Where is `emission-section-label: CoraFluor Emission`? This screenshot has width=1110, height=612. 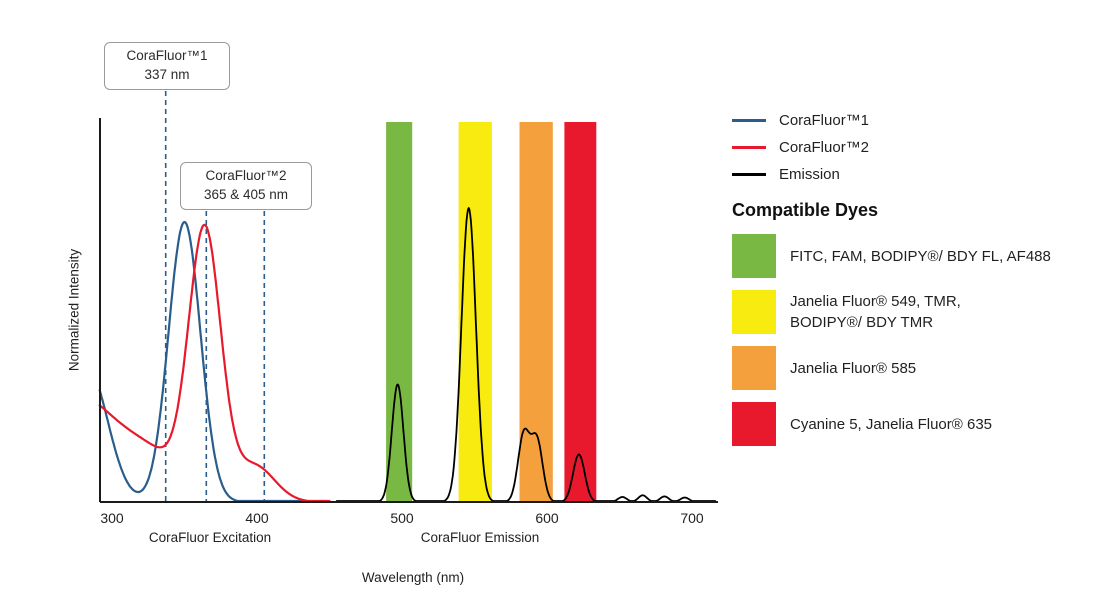 emission-section-label: CoraFluor Emission is located at coordinates (480, 537).